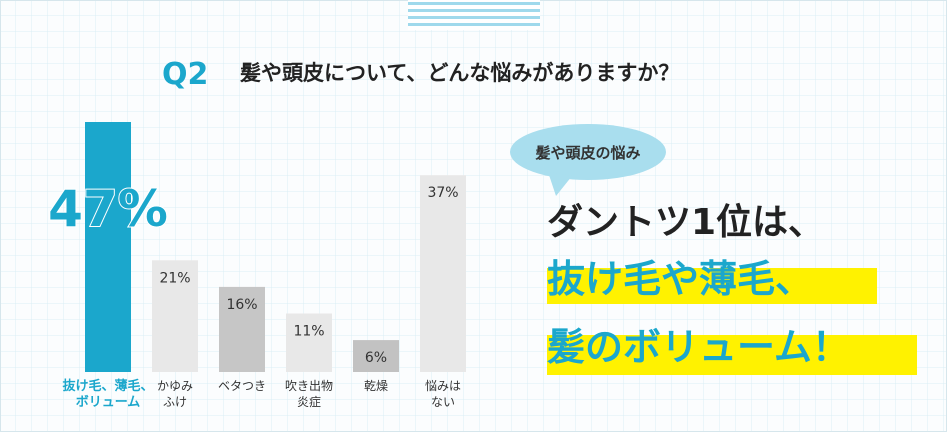 The width and height of the screenshot is (947, 432). Describe the element at coordinates (309, 401) in the screenshot. I see `category-label: 炎症` at that location.